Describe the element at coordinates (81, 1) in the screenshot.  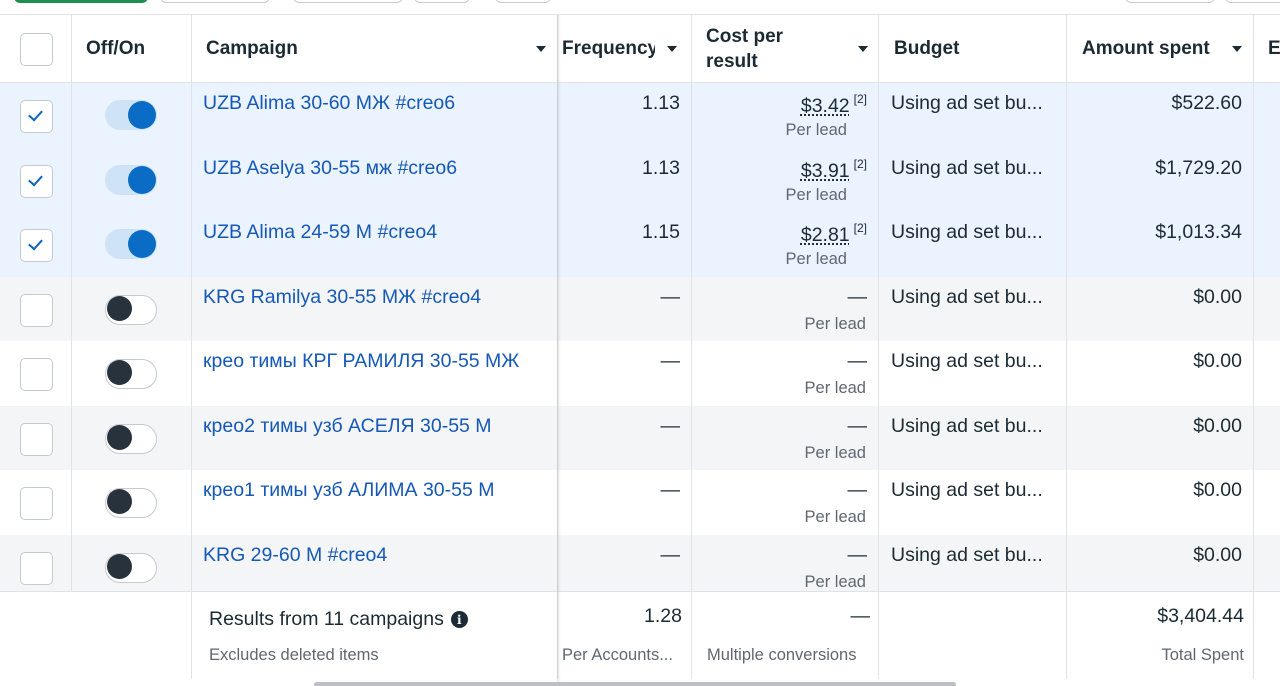
I see `create-button` at that location.